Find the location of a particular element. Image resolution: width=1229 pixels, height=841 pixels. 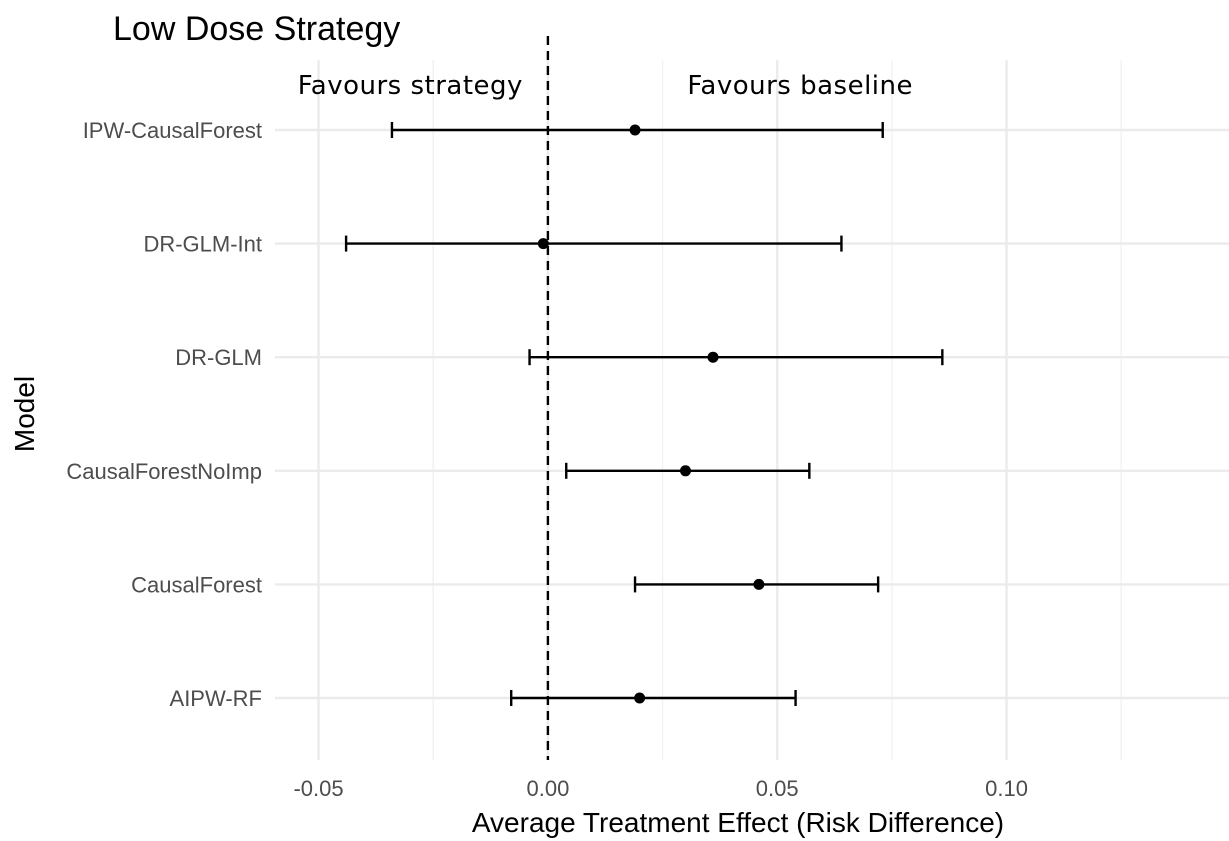

estimate-causalforest is located at coordinates (756, 584).